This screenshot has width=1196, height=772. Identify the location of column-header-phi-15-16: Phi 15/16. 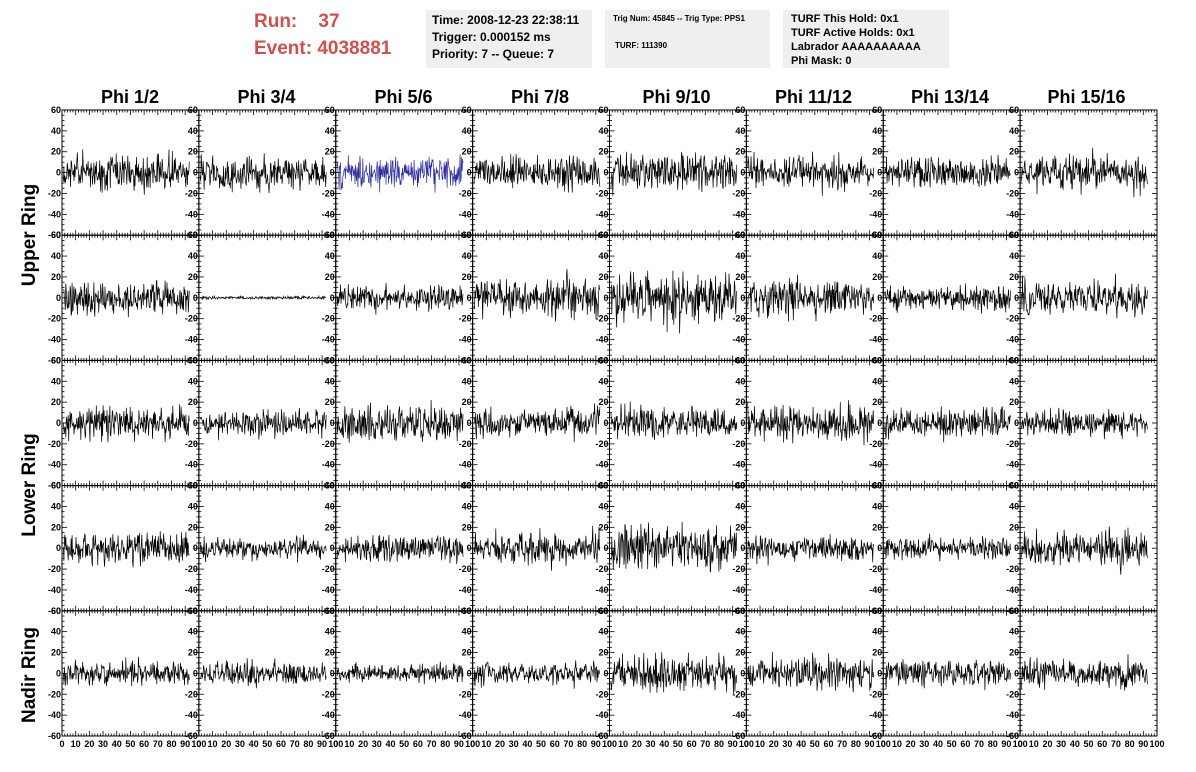
(1086, 97).